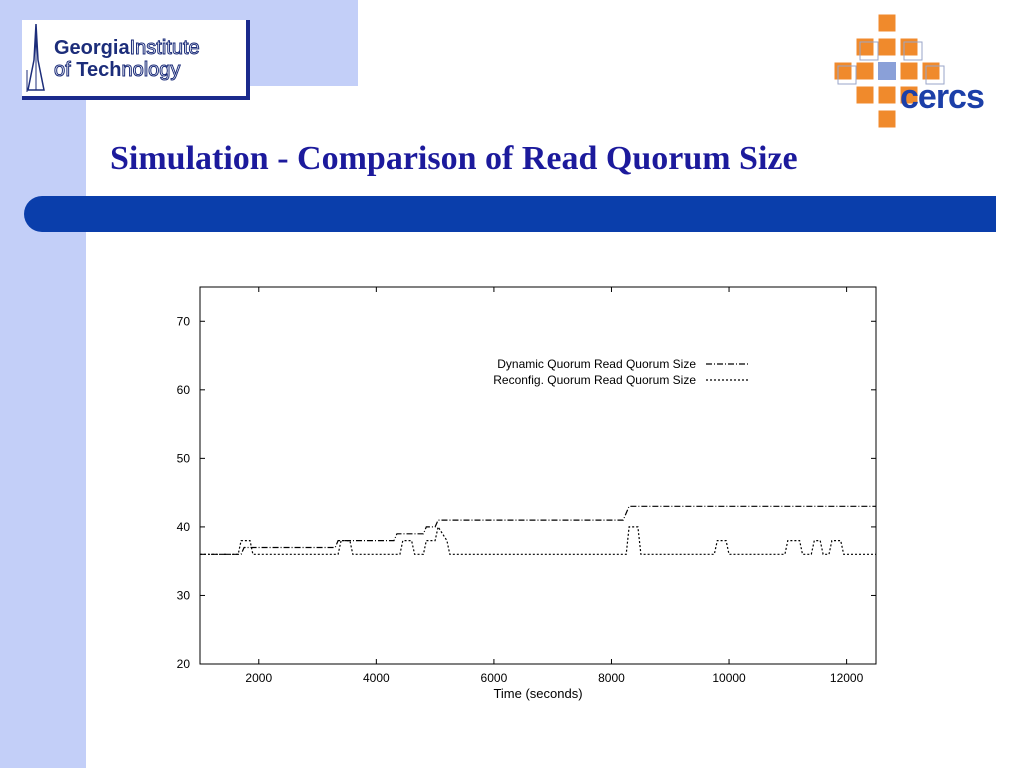 This screenshot has height=768, width=1024. What do you see at coordinates (184, 390) in the screenshot?
I see `y-tick-label: 60` at bounding box center [184, 390].